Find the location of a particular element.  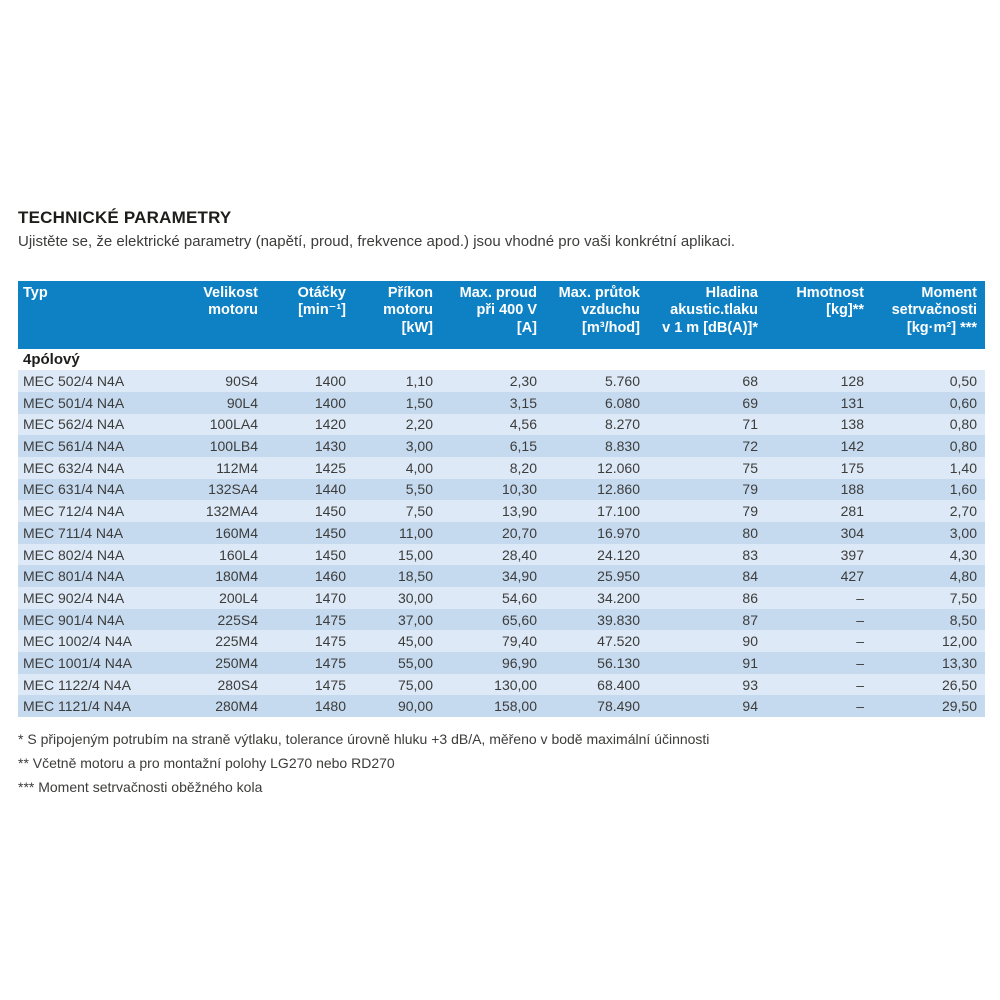

cell-prikon-motoru: 45,00 is located at coordinates (397, 641).